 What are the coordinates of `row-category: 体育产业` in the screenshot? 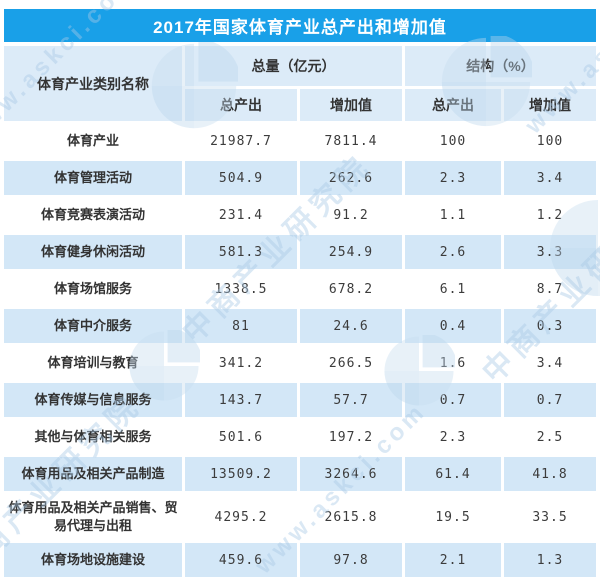 It's located at (93, 141).